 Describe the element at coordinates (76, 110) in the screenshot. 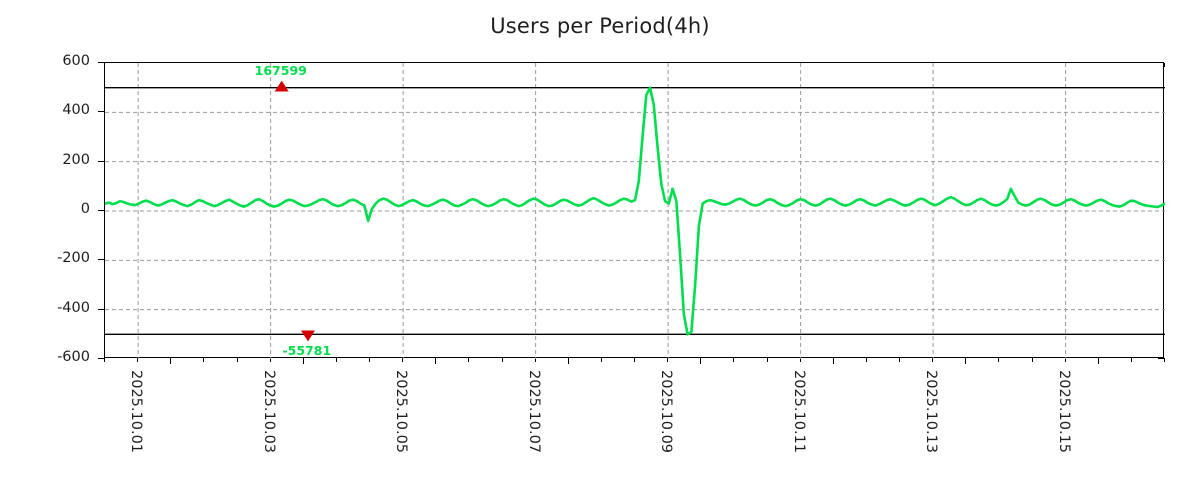

I see `y-axis-tick-label: 400` at that location.